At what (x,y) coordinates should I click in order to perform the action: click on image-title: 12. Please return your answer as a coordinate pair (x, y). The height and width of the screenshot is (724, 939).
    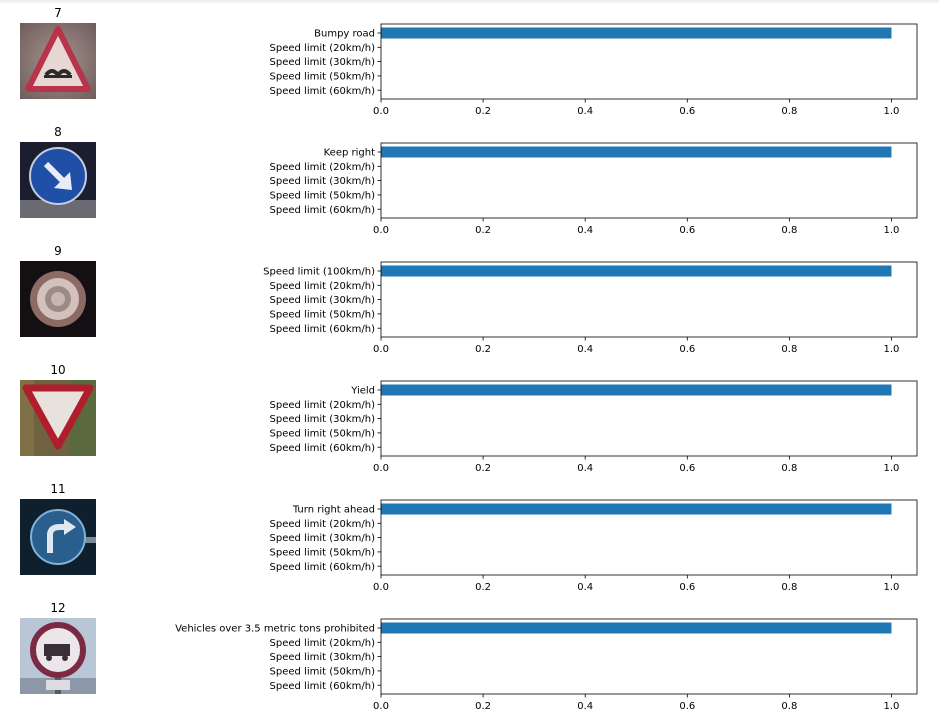
    Looking at the image, I should click on (58, 608).